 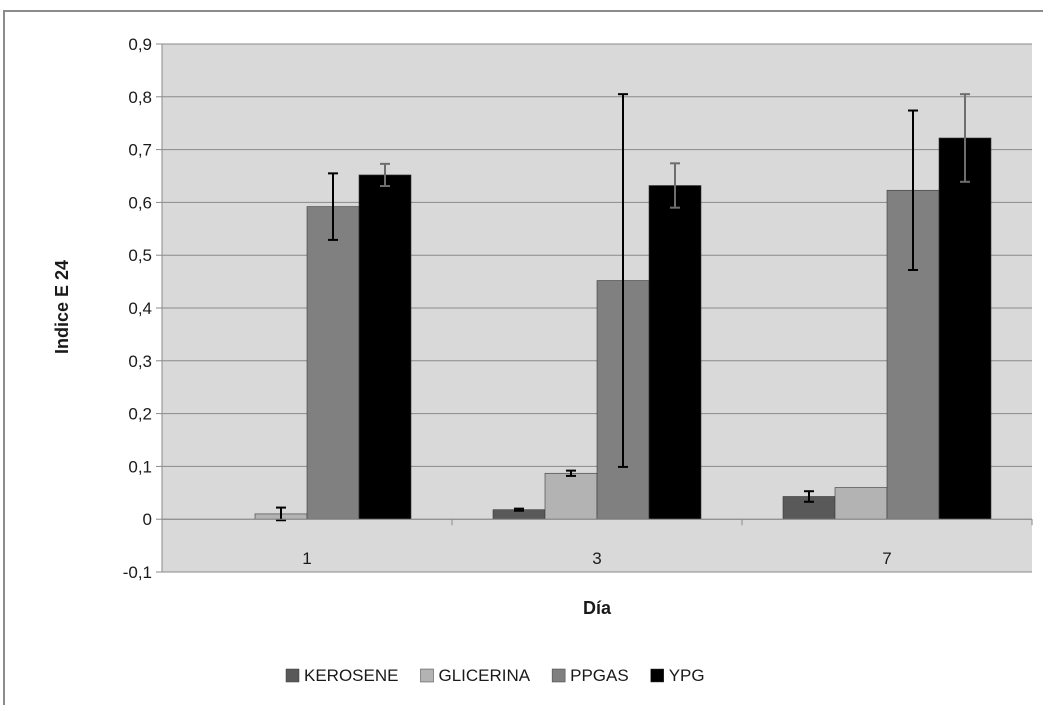 I want to click on y-tick-label: 0, so click(x=147, y=519).